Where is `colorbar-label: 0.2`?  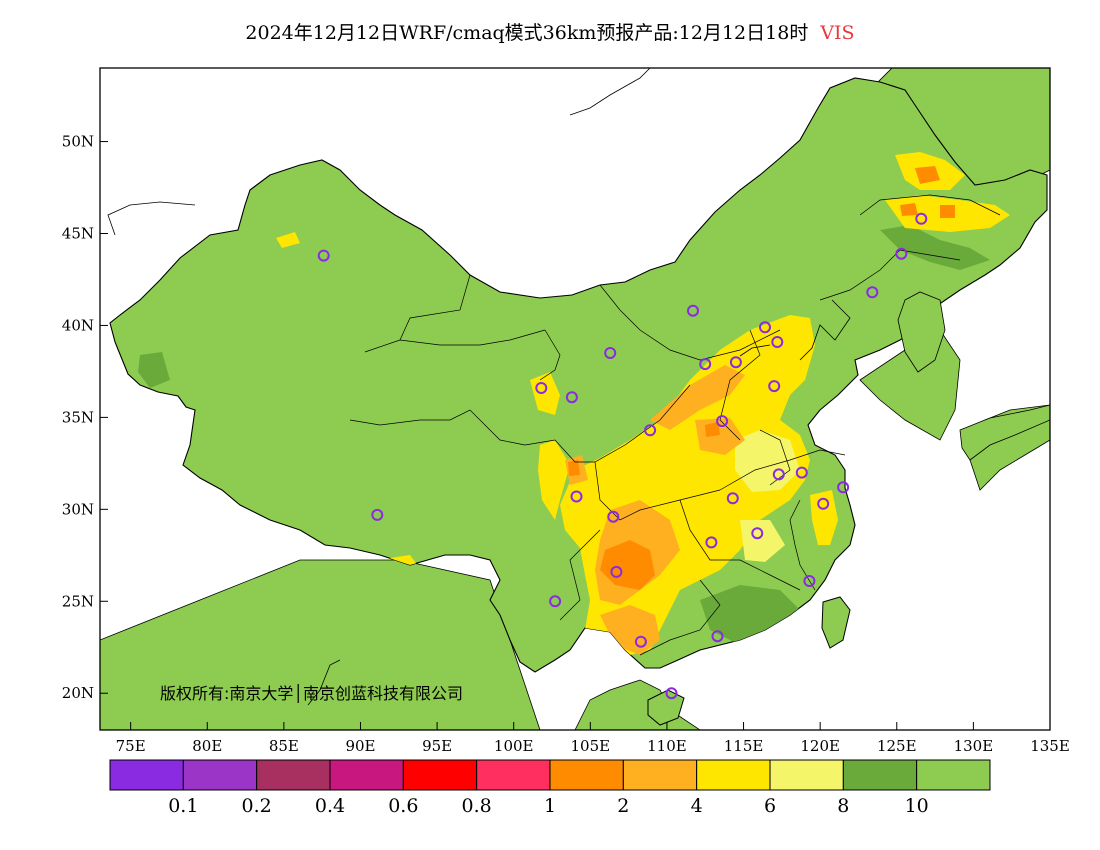 colorbar-label: 0.2 is located at coordinates (257, 806).